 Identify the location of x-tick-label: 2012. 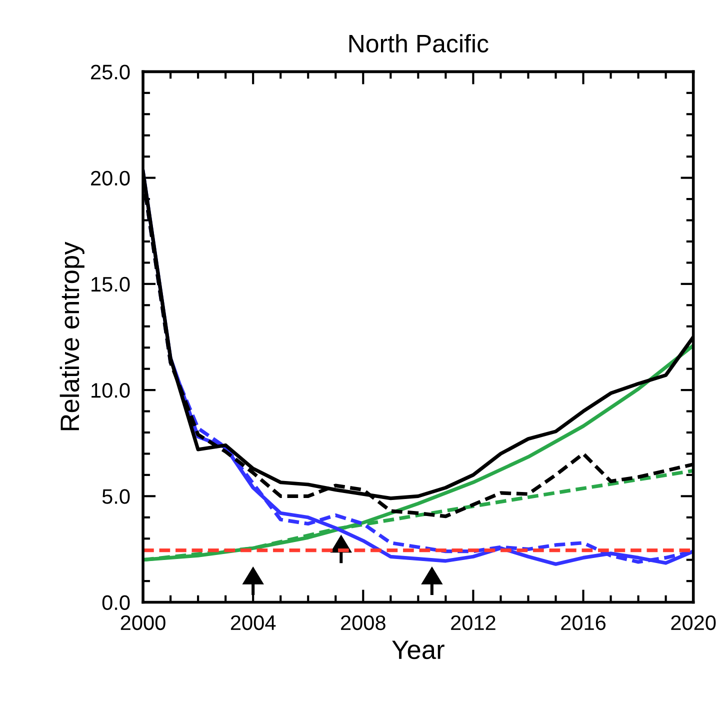
(473, 622).